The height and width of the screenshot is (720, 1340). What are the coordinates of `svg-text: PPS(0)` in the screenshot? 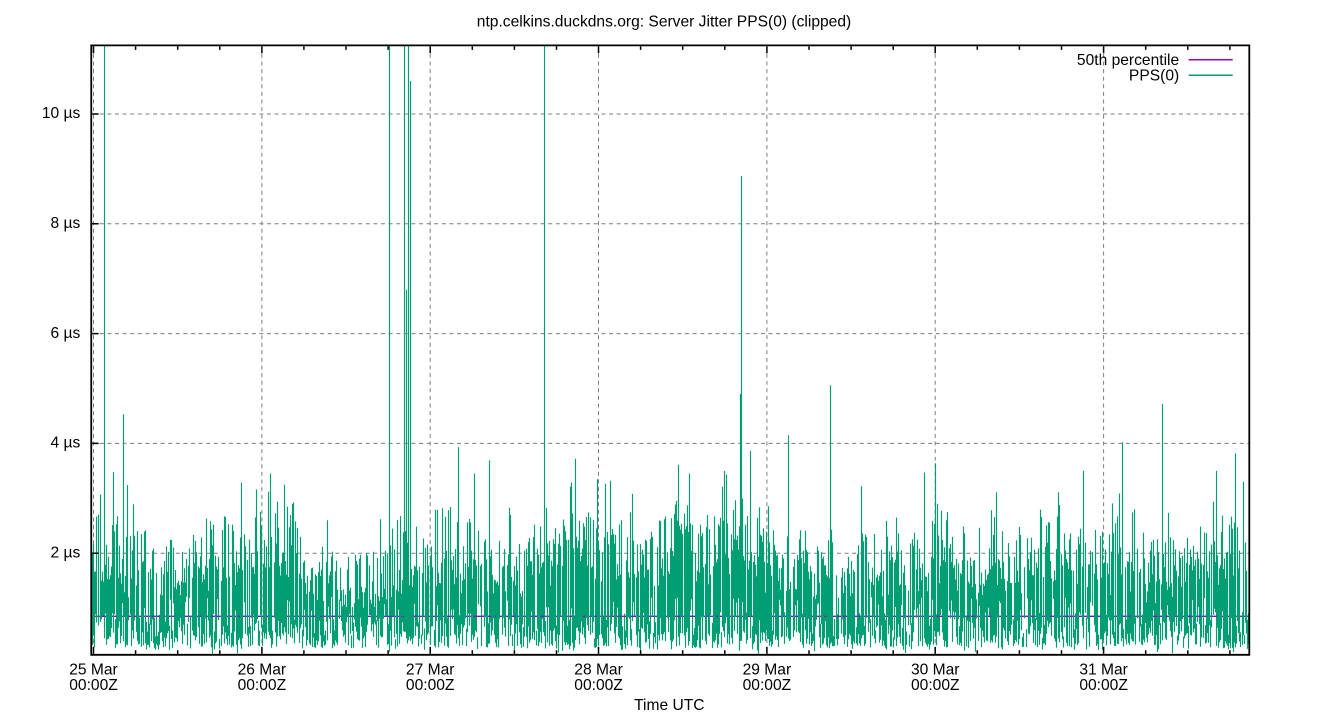 It's located at (1154, 76).